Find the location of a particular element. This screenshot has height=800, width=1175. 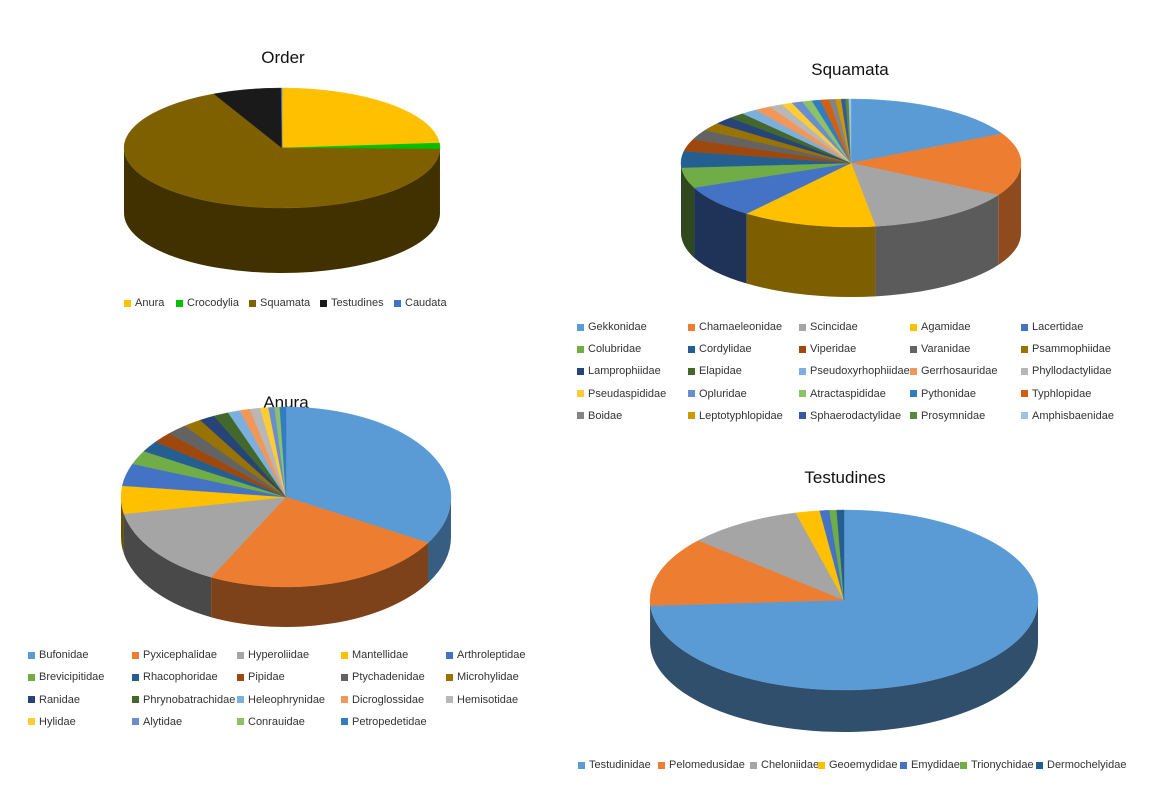

legend-label: Hylidae is located at coordinates (57, 721).